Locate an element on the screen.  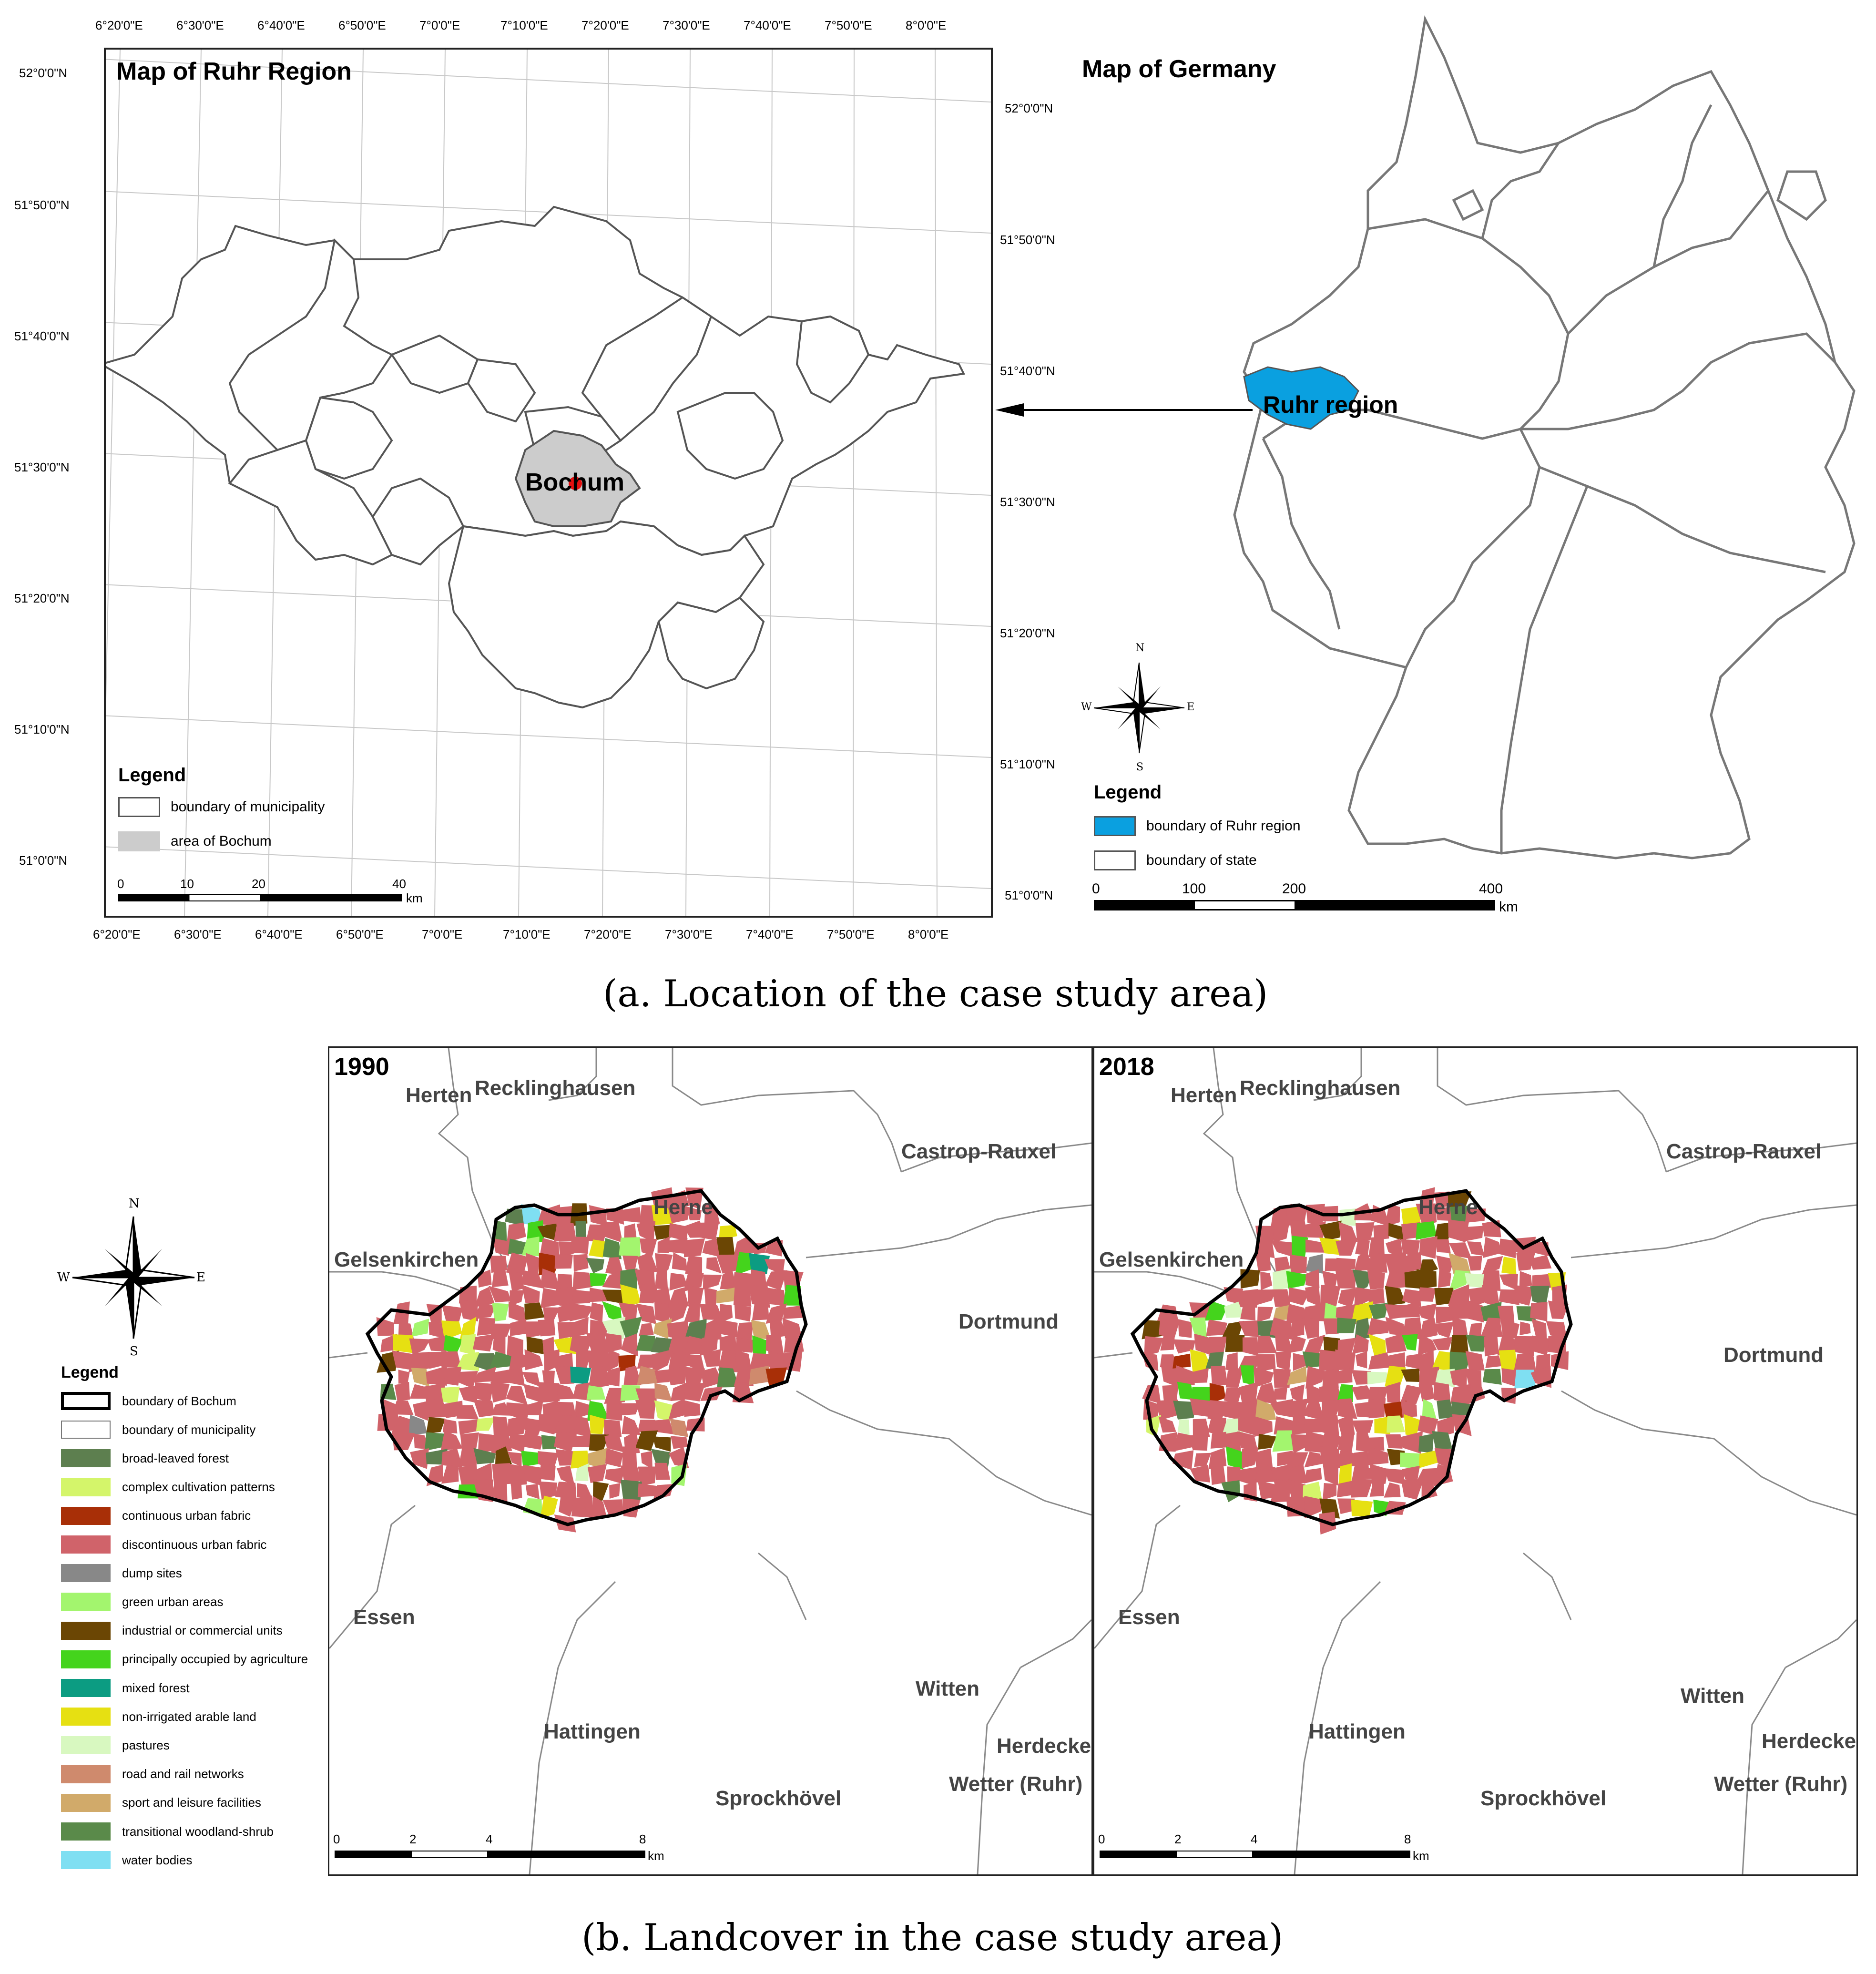
legend-item: discontinuous urban fabric is located at coordinates (164, 1544).